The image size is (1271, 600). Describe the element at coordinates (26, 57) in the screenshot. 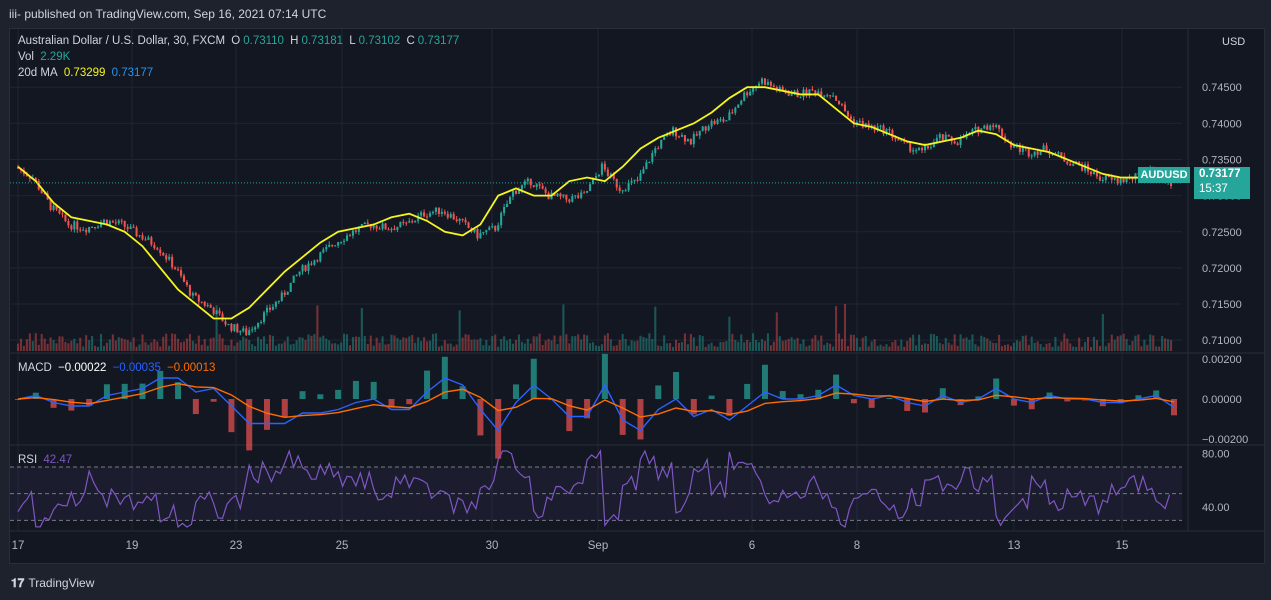

I see `vol-label: Vol` at that location.